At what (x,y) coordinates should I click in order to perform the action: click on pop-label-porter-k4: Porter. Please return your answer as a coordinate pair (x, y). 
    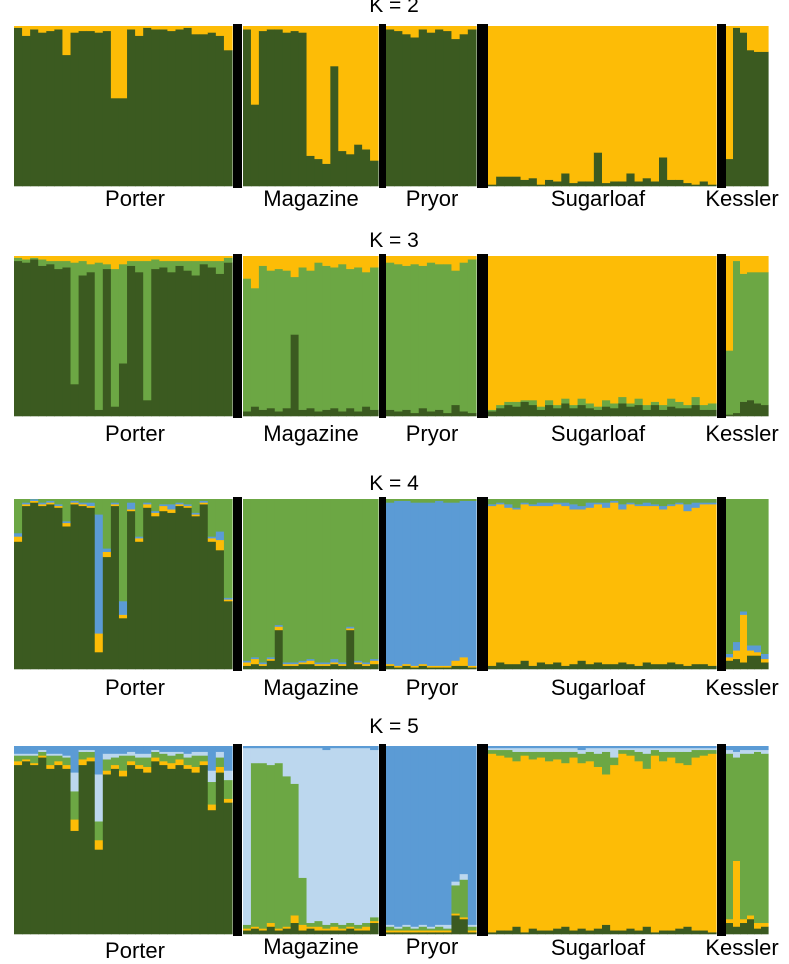
    Looking at the image, I should click on (135, 687).